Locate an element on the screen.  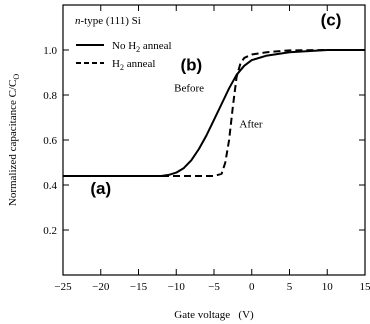
legend-entry-0-label-end: anneal is located at coordinates (155, 46).